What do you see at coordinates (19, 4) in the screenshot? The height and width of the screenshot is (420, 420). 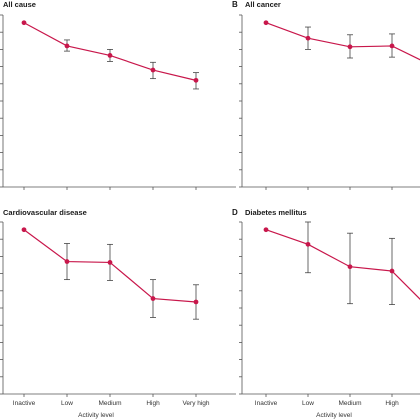 I see `panel-title: All cause` at bounding box center [19, 4].